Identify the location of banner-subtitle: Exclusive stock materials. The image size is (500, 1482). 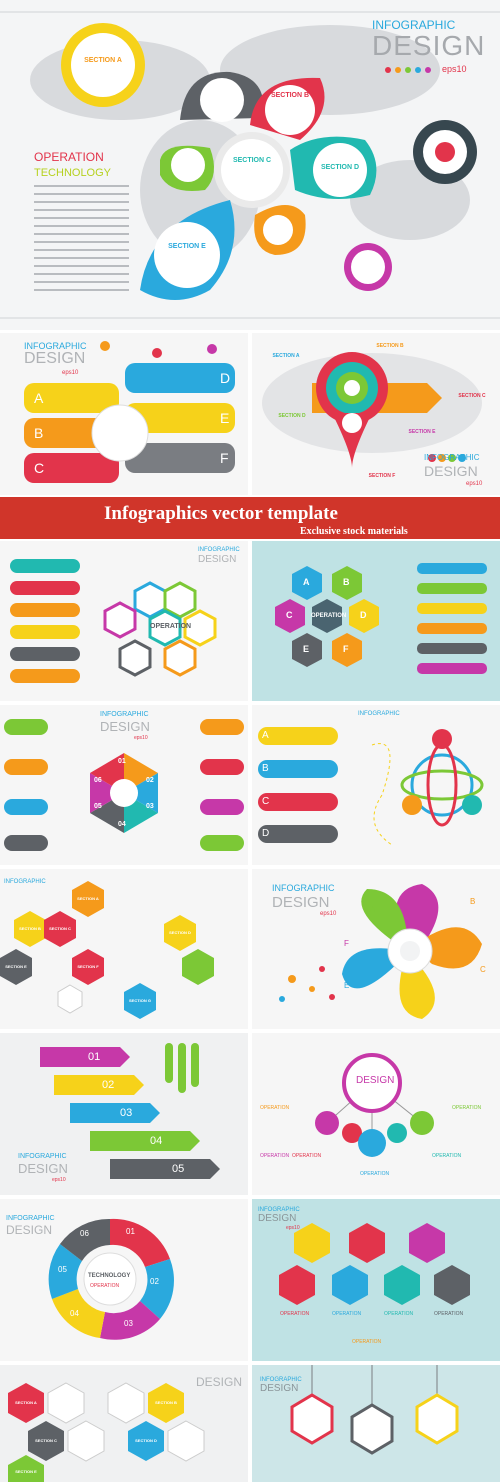
(354, 531).